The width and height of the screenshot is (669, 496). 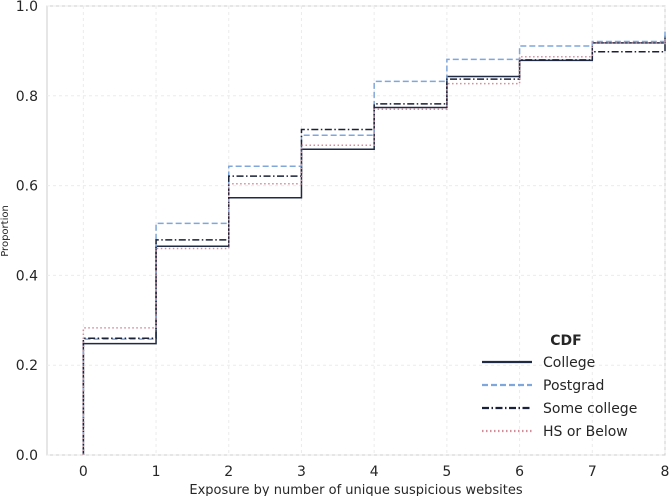 I want to click on legend-entry-label: College, so click(x=569, y=363).